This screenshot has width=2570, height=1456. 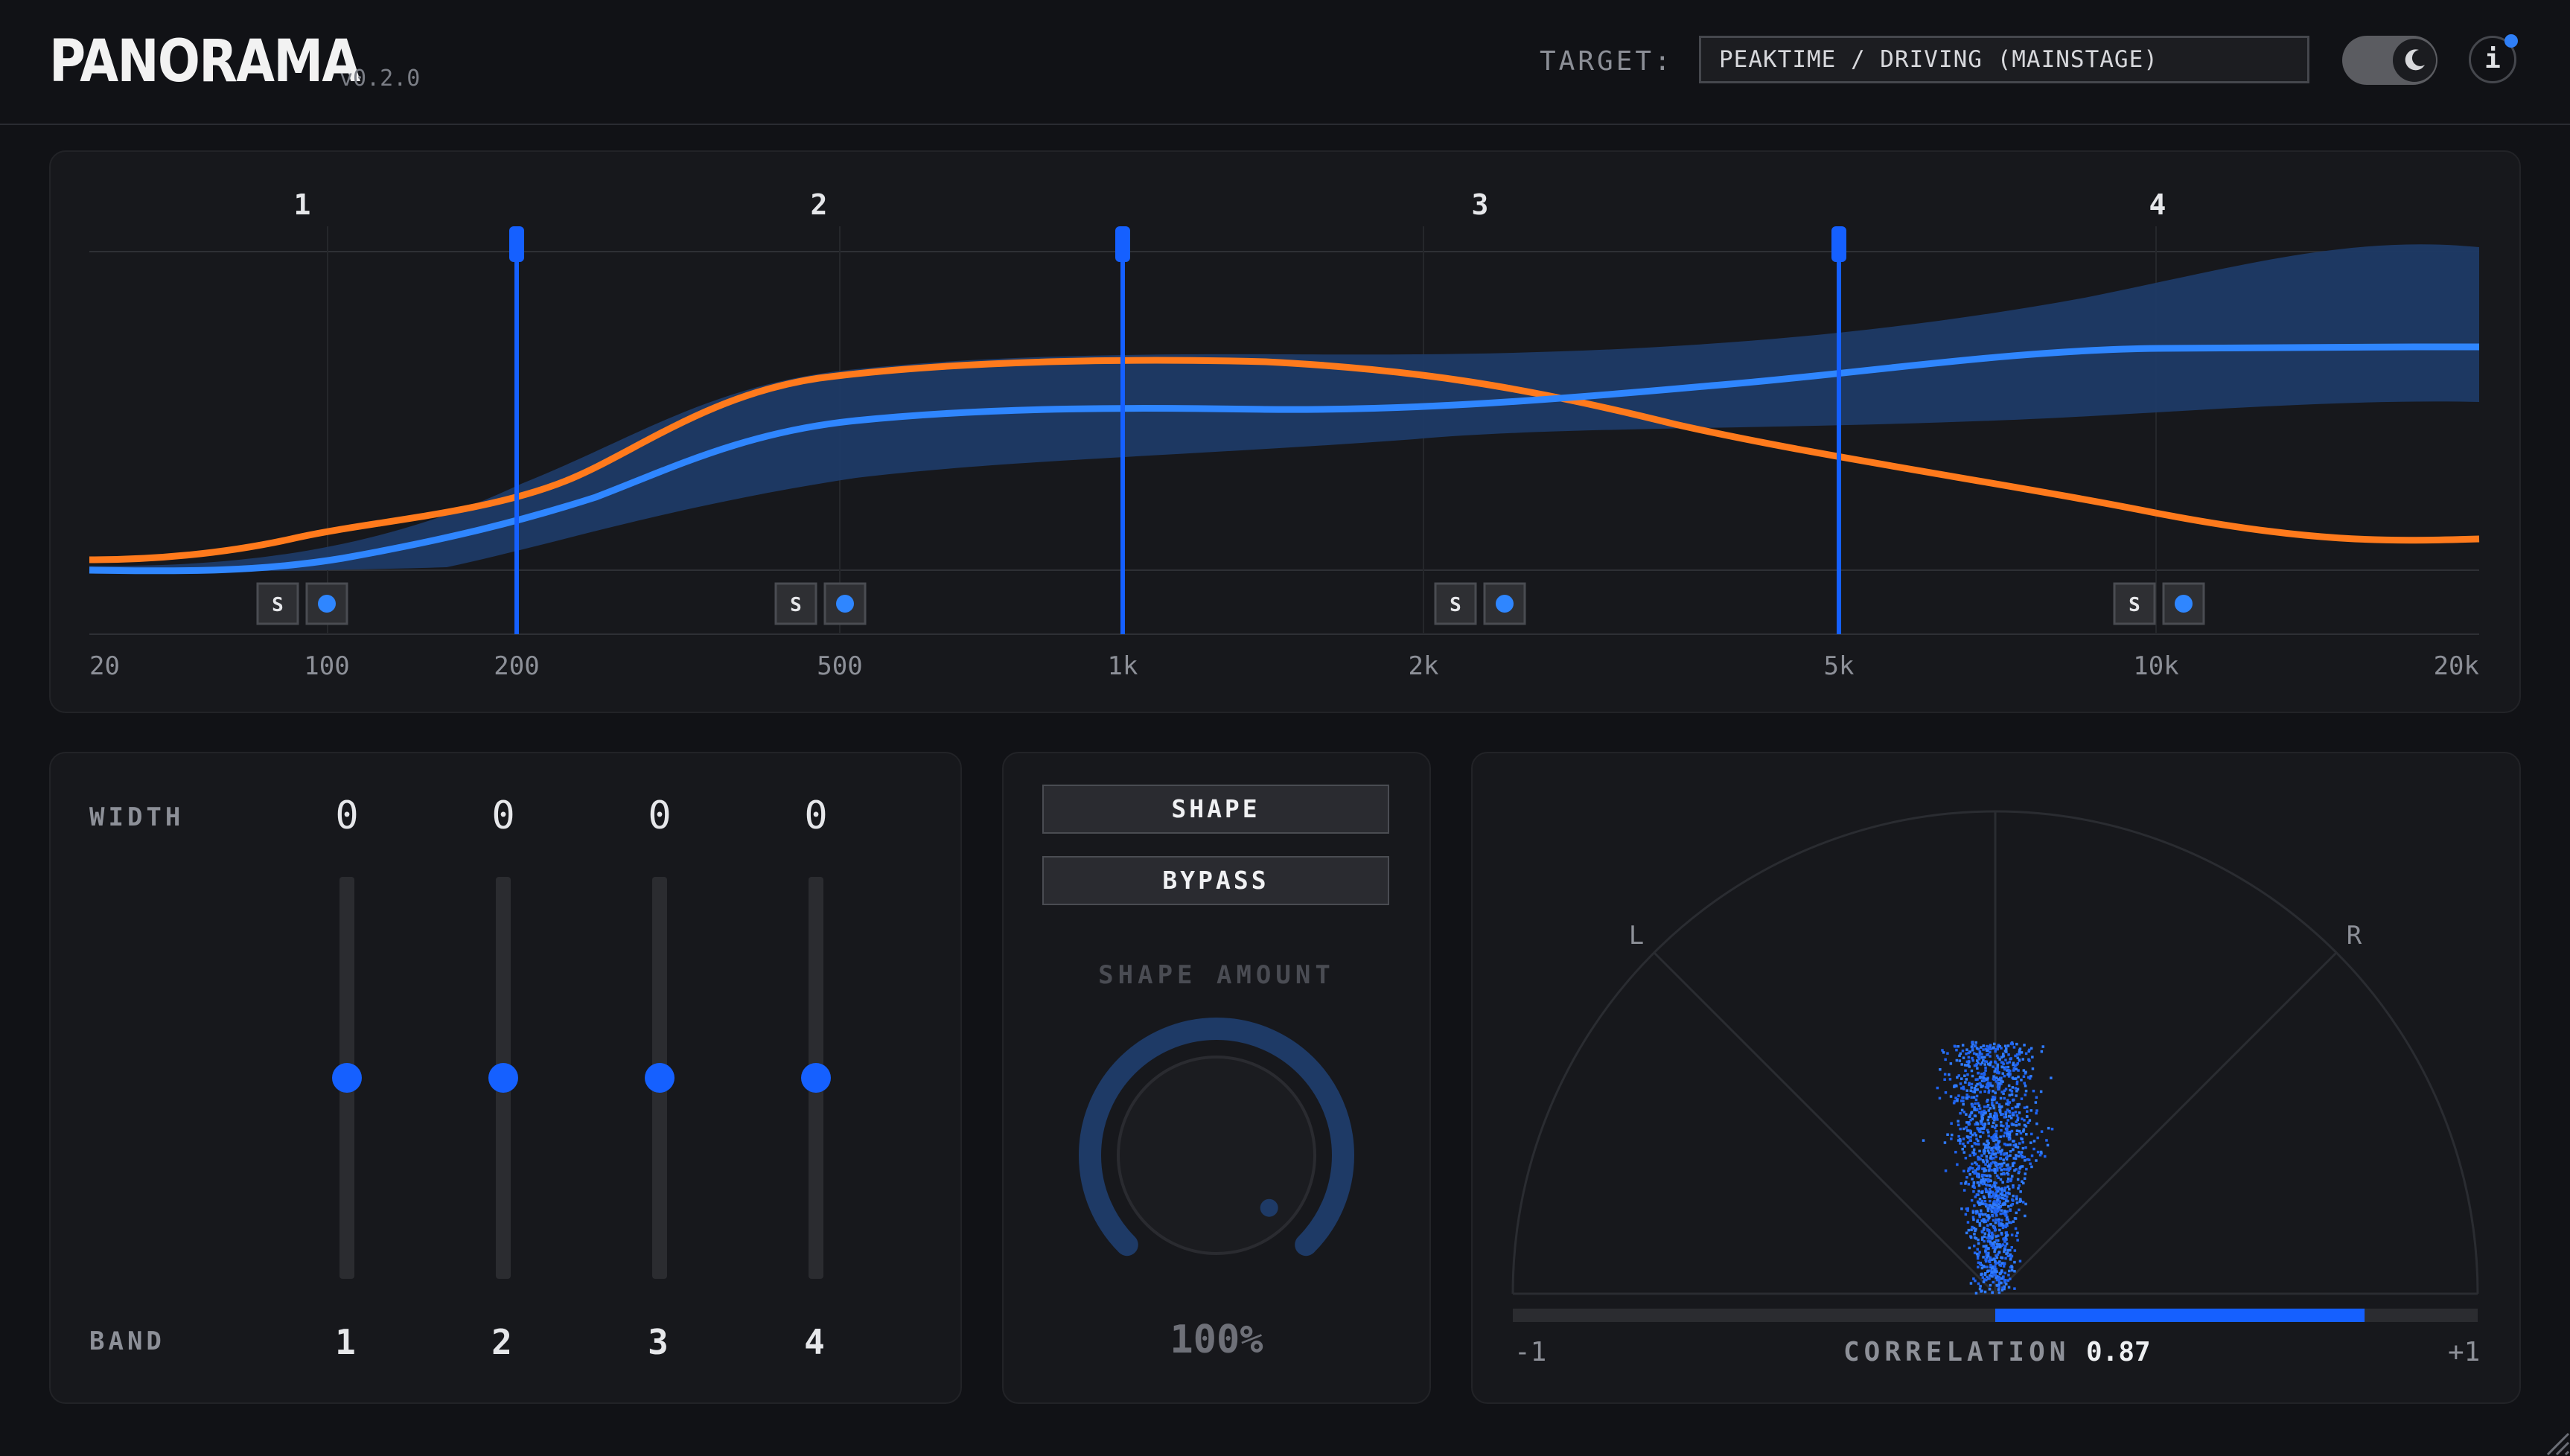 I want to click on shape-amount-knob, so click(x=1216, y=1148).